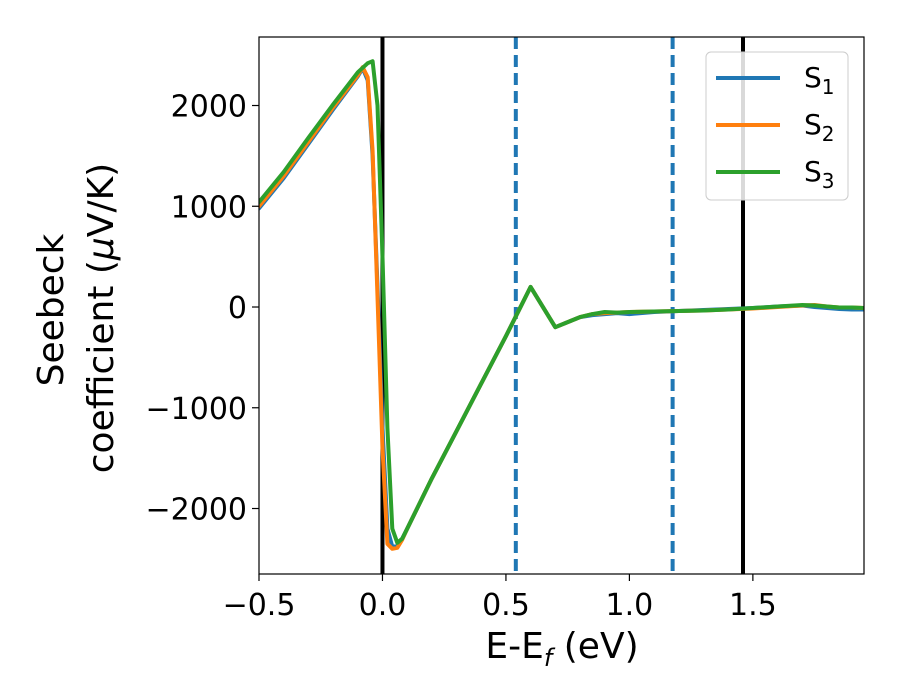 This screenshot has width=900, height=700. Describe the element at coordinates (196, 510) in the screenshot. I see `y-tick-label: −2000` at that location.